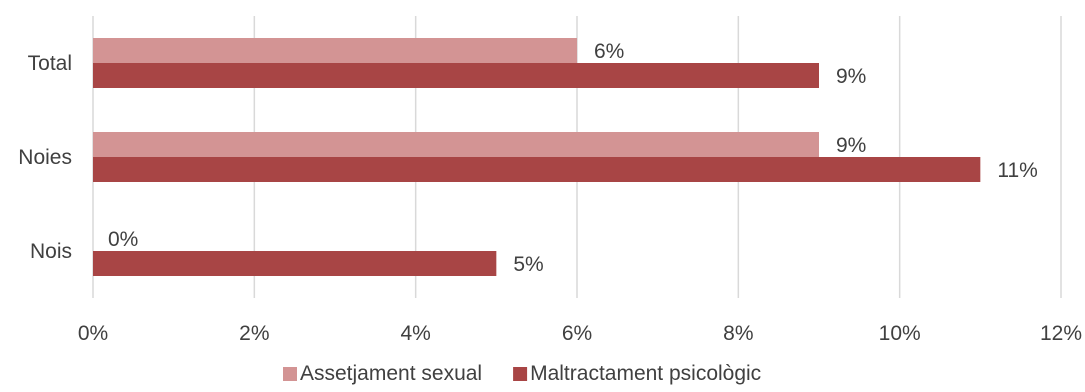 The image size is (1085, 392). I want to click on x-tick-label: 4%, so click(415, 333).